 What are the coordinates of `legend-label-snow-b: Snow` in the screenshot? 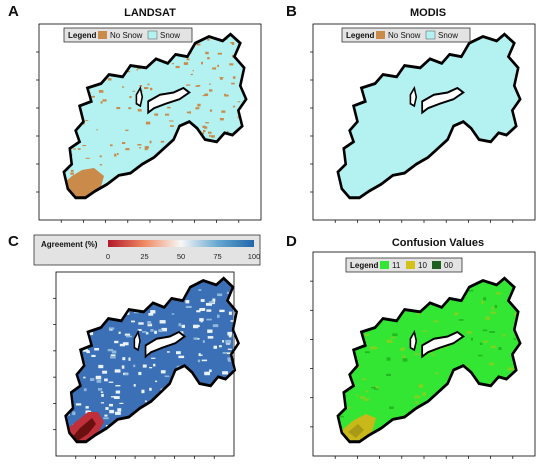 It's located at (448, 35).